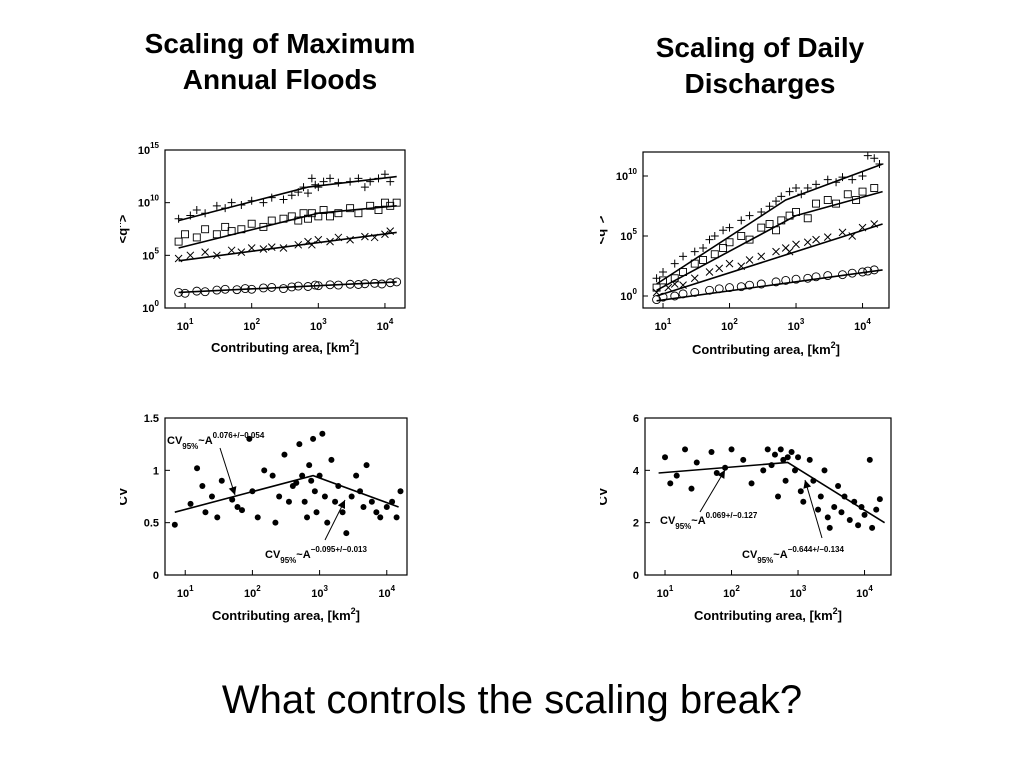  Describe the element at coordinates (712, 491) in the screenshot. I see `annotation-arrow-line` at that location.